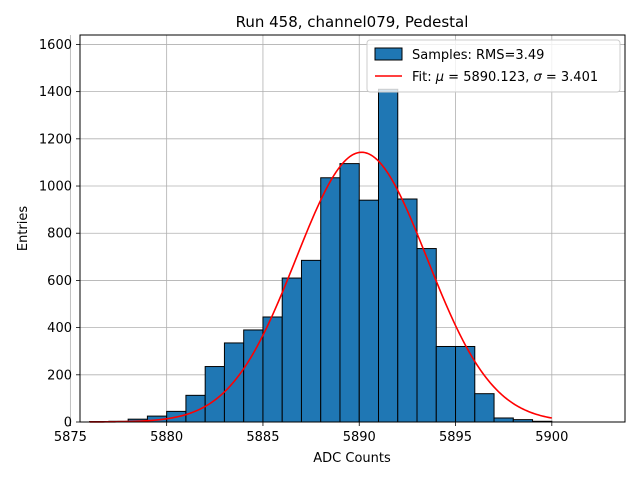 The width and height of the screenshot is (640, 480). Describe the element at coordinates (262, 437) in the screenshot. I see `x-tick-label-2: 5885` at that location.